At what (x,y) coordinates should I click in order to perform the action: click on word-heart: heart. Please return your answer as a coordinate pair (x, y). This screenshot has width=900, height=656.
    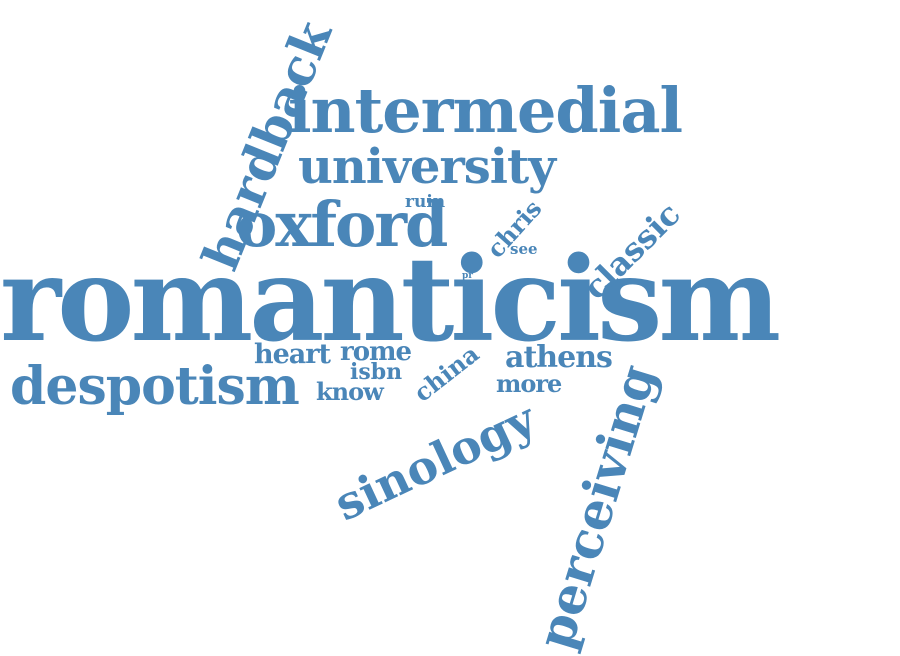
    Looking at the image, I should click on (292, 354).